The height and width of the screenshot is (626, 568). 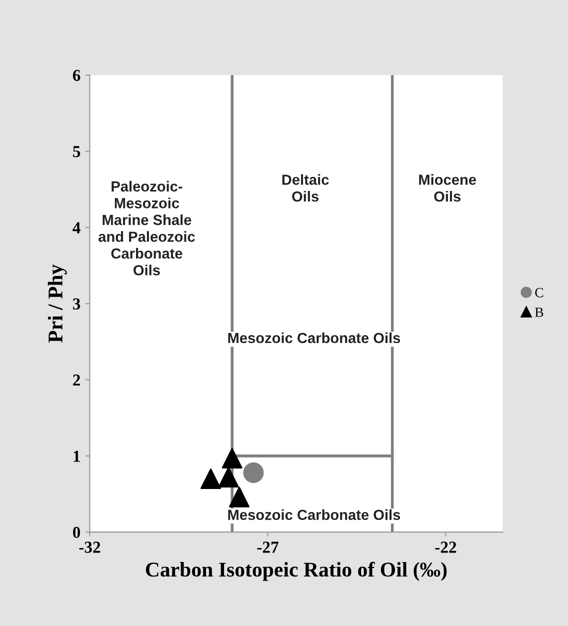 What do you see at coordinates (76, 76) in the screenshot?
I see `y-tick-label: 6` at bounding box center [76, 76].